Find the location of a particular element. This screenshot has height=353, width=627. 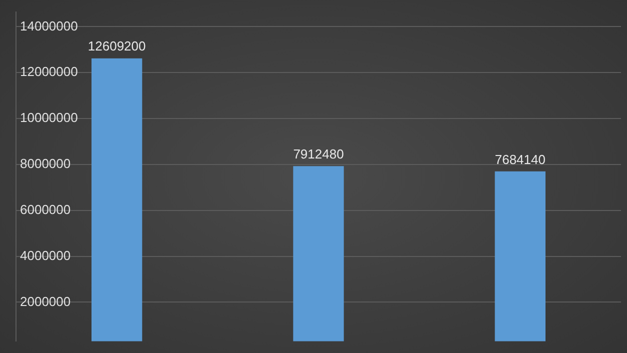

y-tick-label: 10000000 is located at coordinates (49, 118).